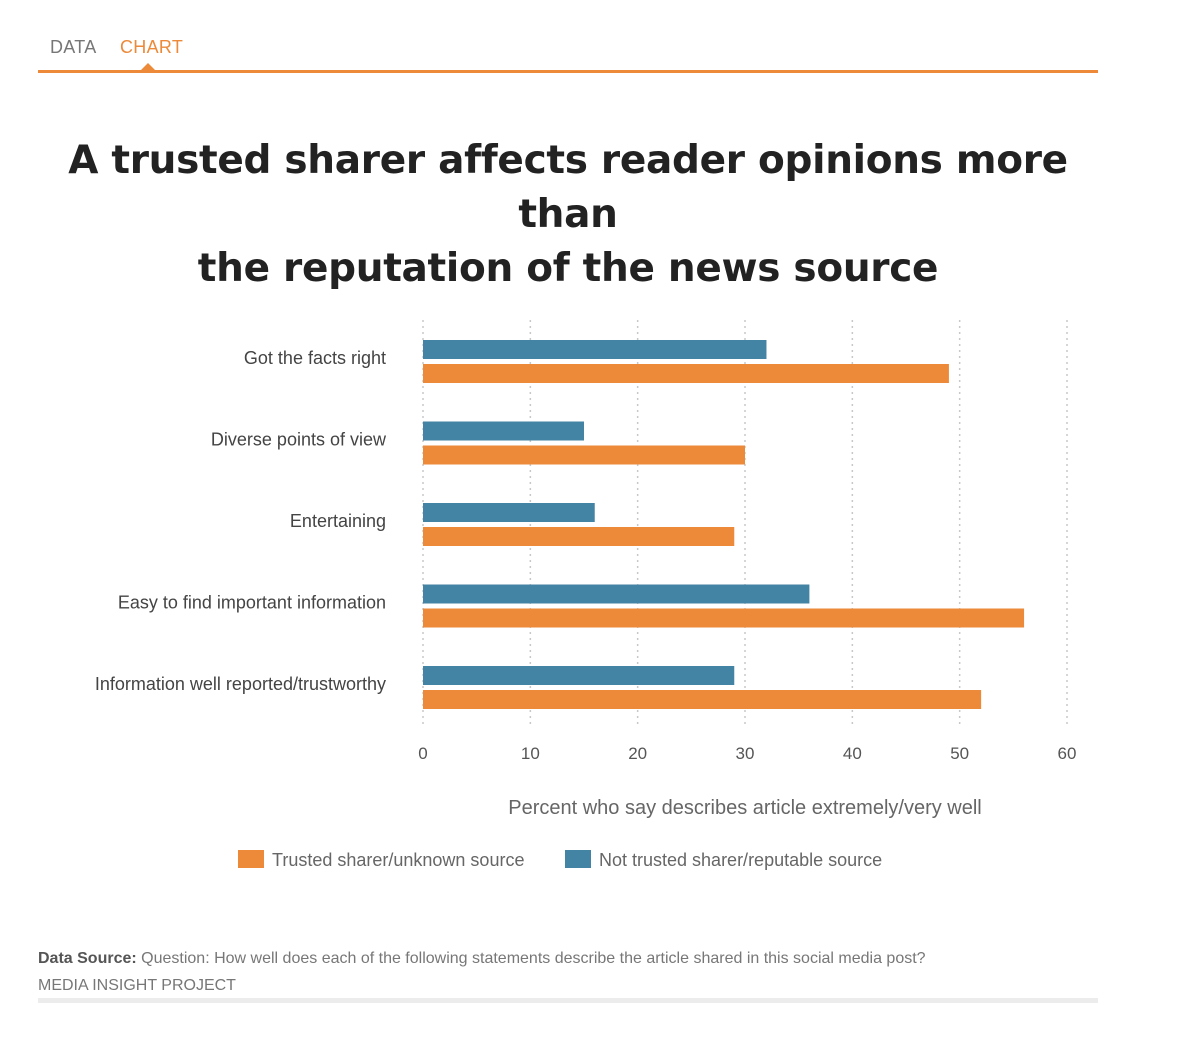  I want to click on legend-label-not-trusted: Not trusted sharer/reputable source, so click(741, 860).